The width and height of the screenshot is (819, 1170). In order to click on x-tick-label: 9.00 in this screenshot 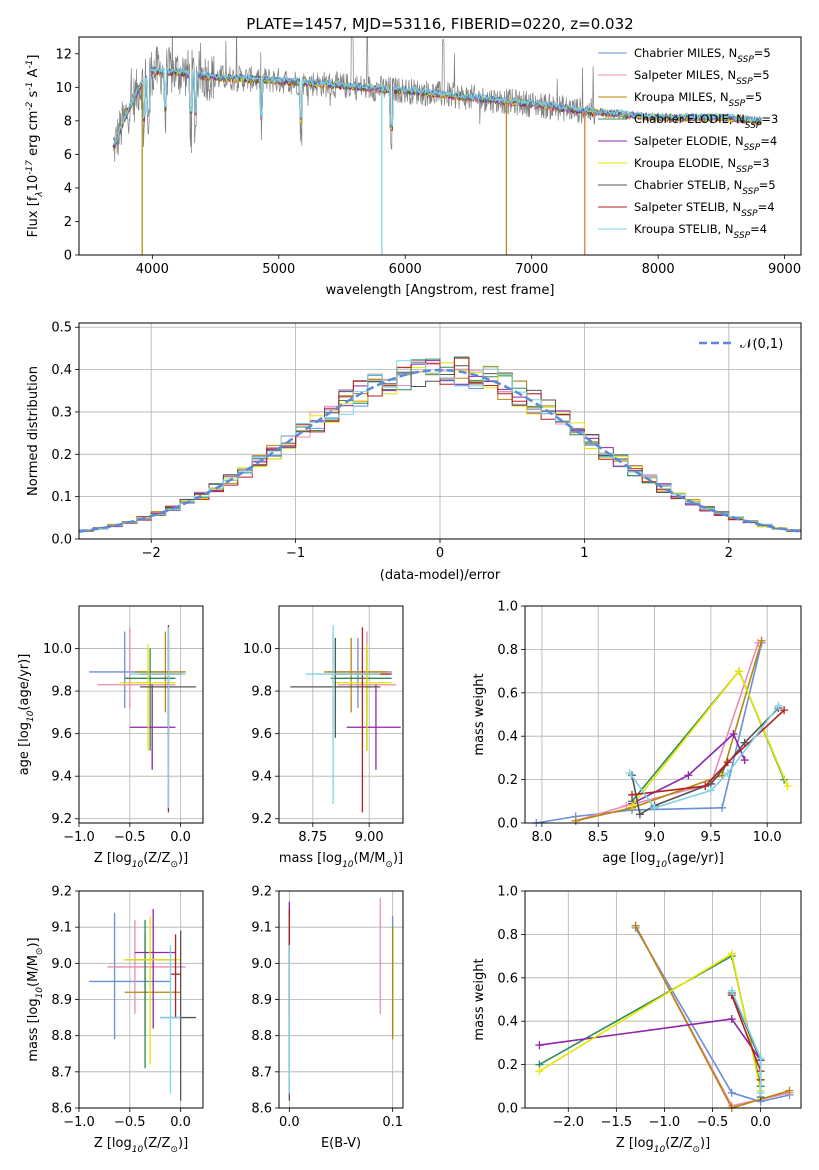, I will do `click(369, 837)`.